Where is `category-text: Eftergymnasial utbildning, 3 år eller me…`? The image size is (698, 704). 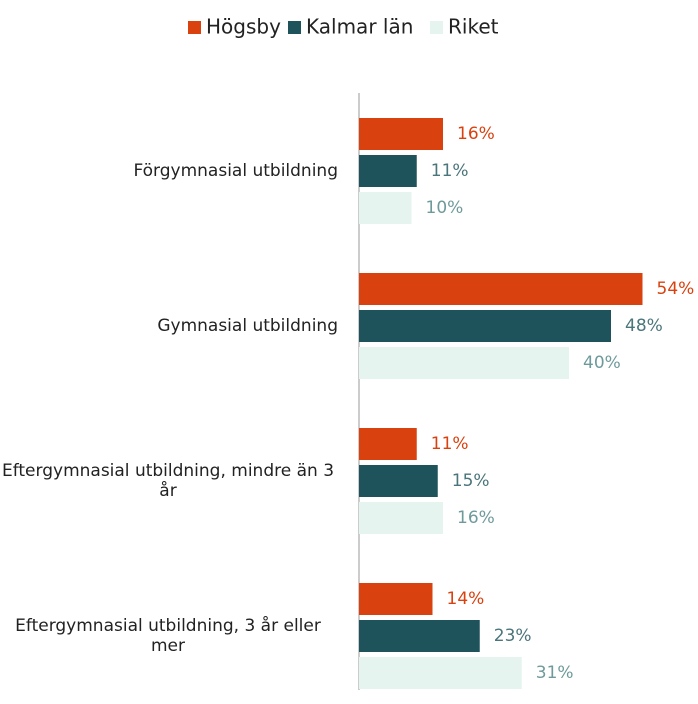 category-text: Eftergymnasial utbildning, 3 år eller me… is located at coordinates (168, 636).